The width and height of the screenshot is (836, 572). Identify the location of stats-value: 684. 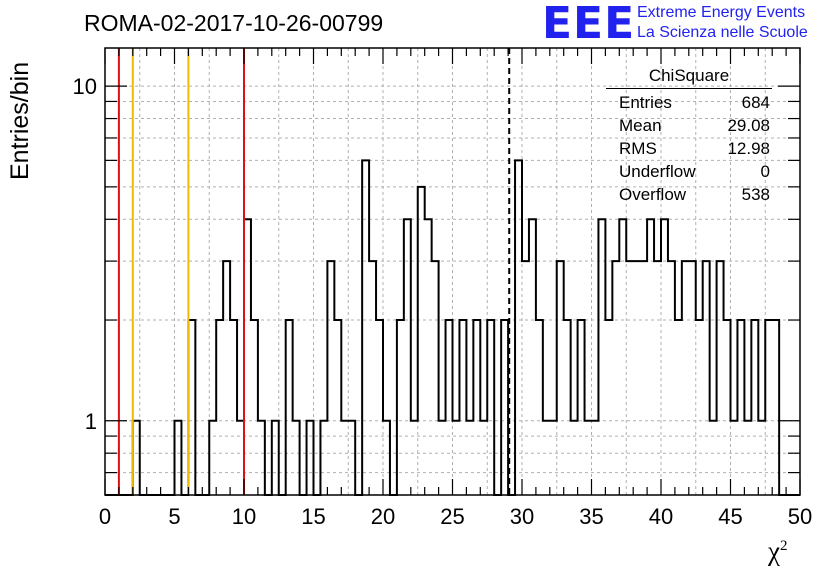
(755, 102).